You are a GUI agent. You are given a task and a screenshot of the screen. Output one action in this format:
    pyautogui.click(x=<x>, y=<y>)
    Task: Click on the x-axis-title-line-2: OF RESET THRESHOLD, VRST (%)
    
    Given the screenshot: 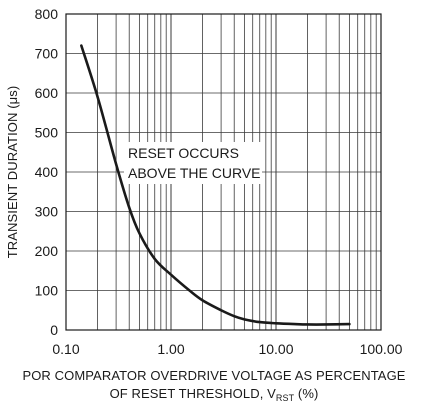 What is the action you would take?
    pyautogui.click(x=214, y=394)
    